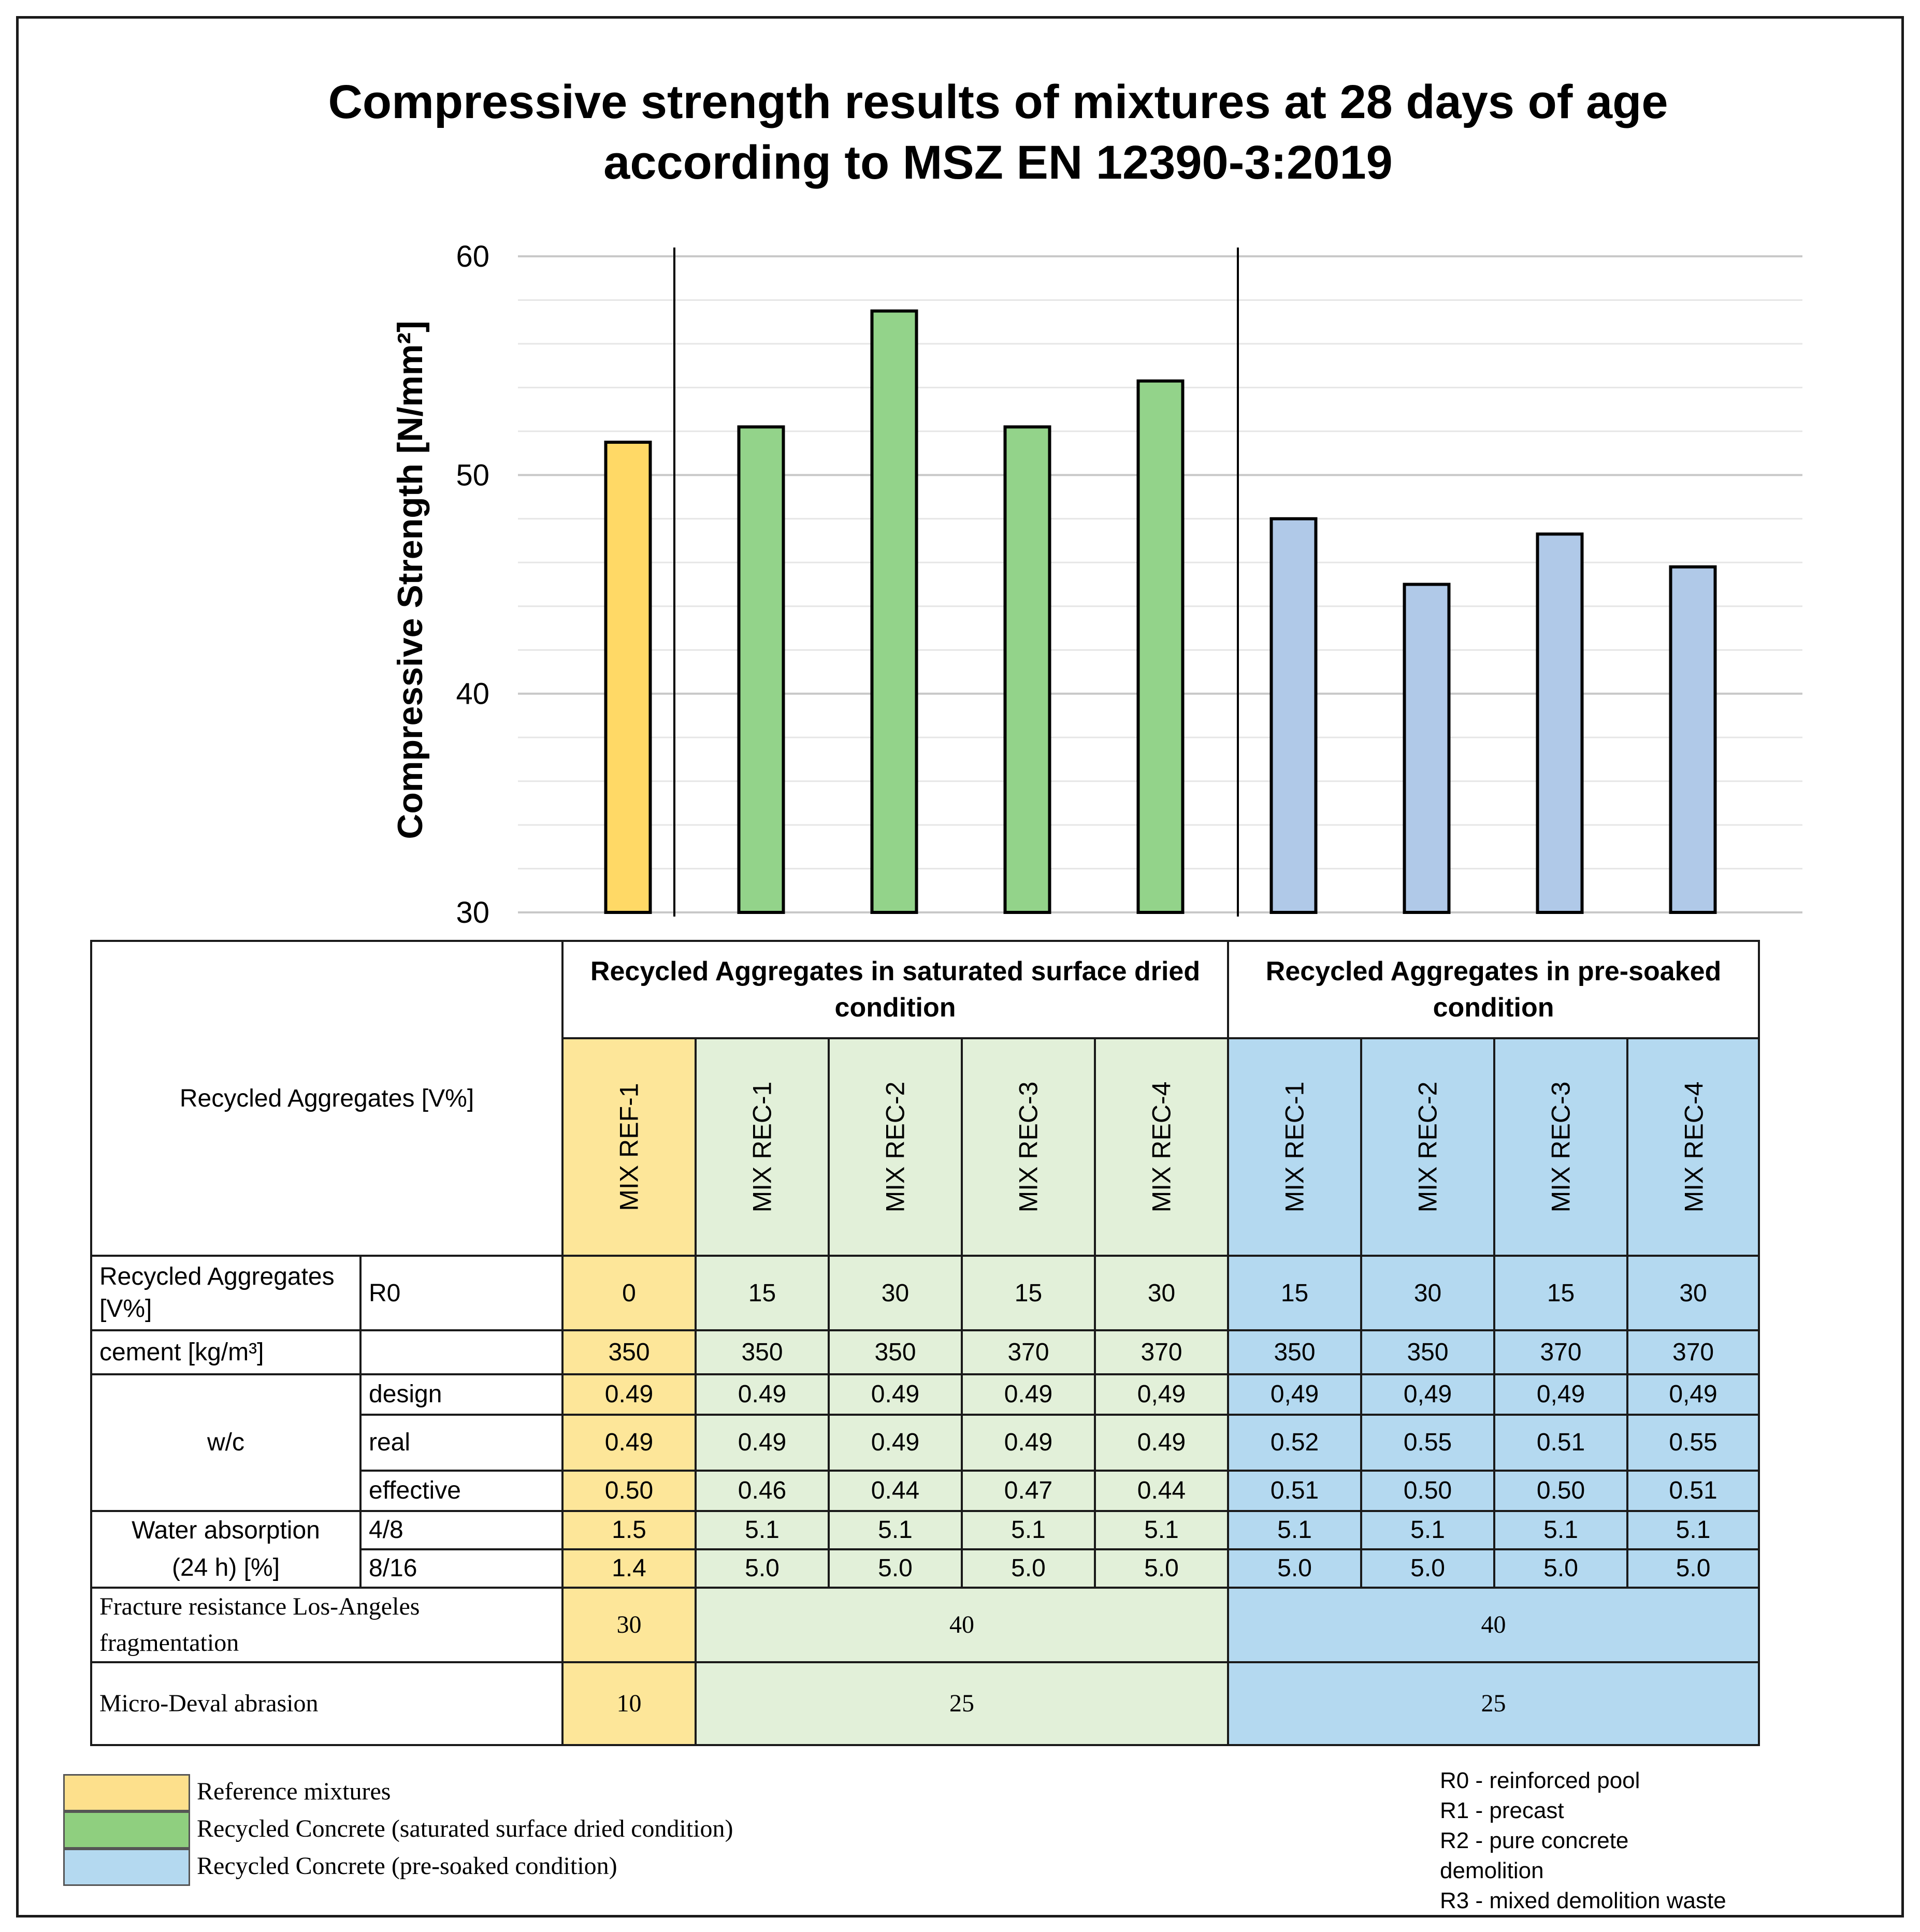  Describe the element at coordinates (461, 1293) in the screenshot. I see `row-sublabel: R0` at that location.